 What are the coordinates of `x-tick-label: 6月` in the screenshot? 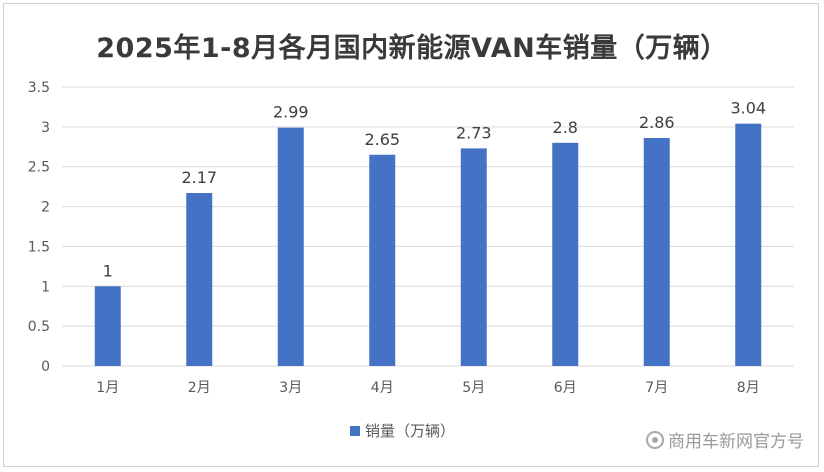 It's located at (565, 388).